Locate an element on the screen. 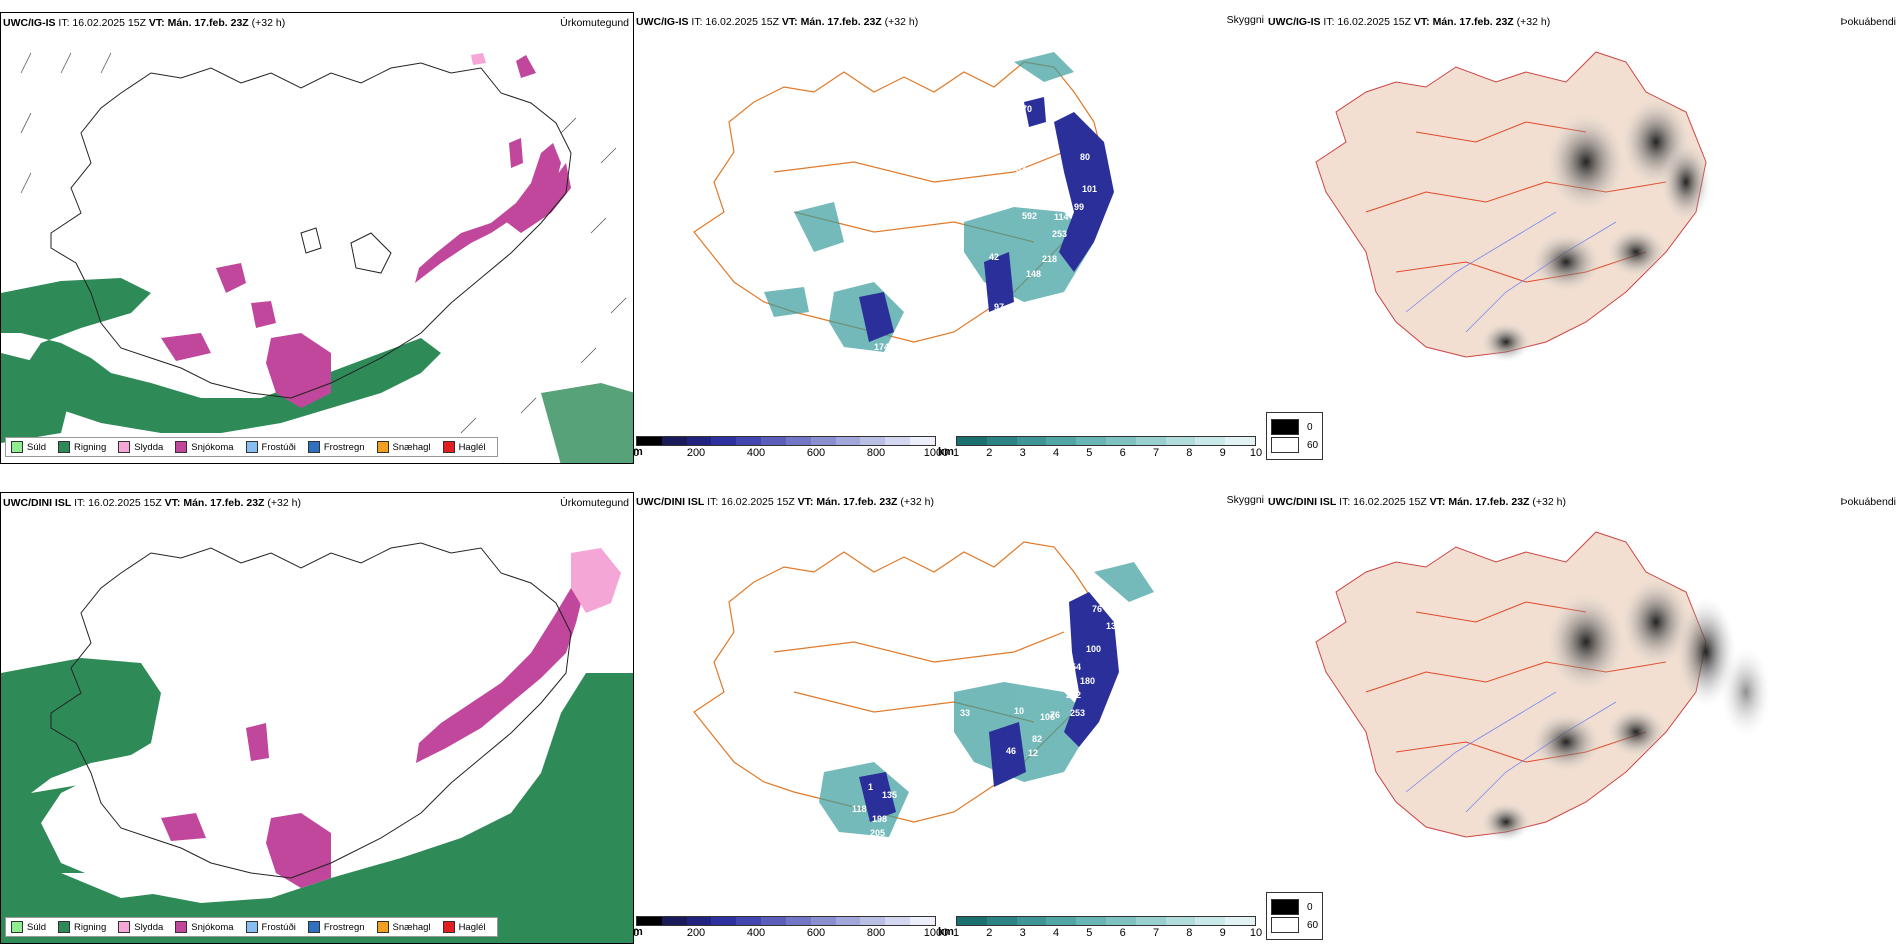  vis-label: 76 is located at coordinates (1055, 715).